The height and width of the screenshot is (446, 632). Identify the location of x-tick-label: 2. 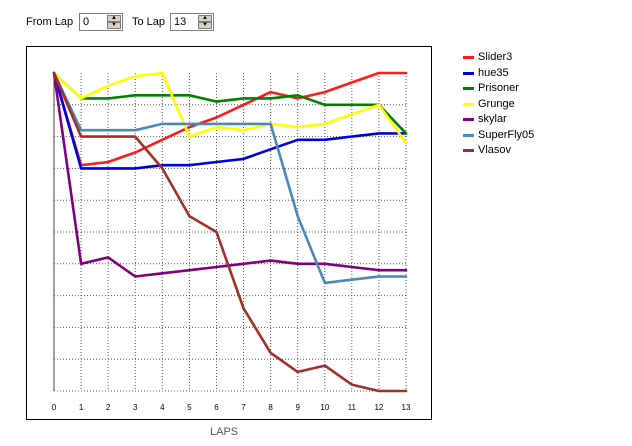
(108, 407).